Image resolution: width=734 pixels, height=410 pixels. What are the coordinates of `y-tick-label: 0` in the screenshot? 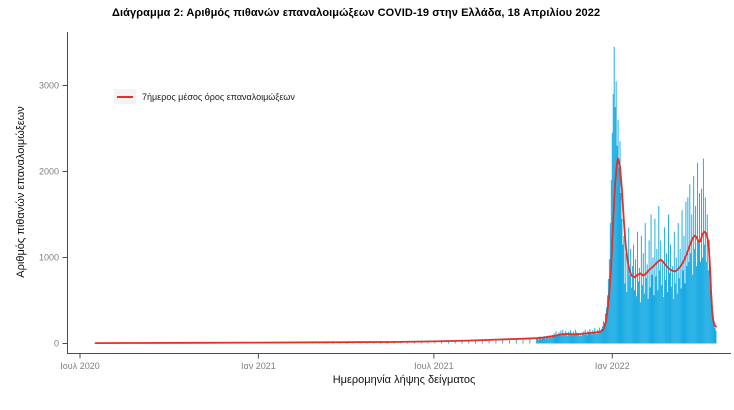 It's located at (56, 344).